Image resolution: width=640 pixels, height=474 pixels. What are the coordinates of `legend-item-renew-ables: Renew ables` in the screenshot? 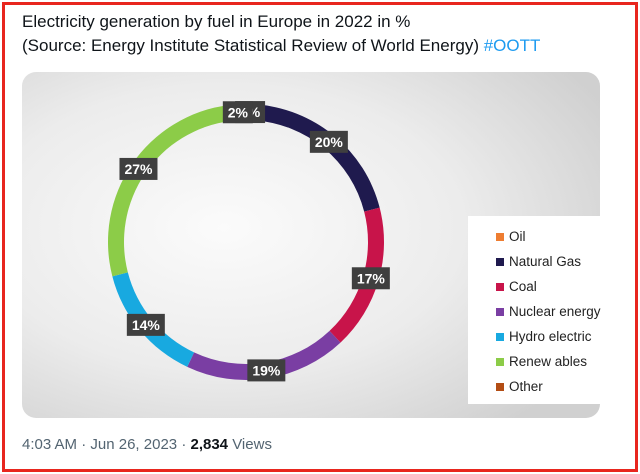 It's located at (539, 361).